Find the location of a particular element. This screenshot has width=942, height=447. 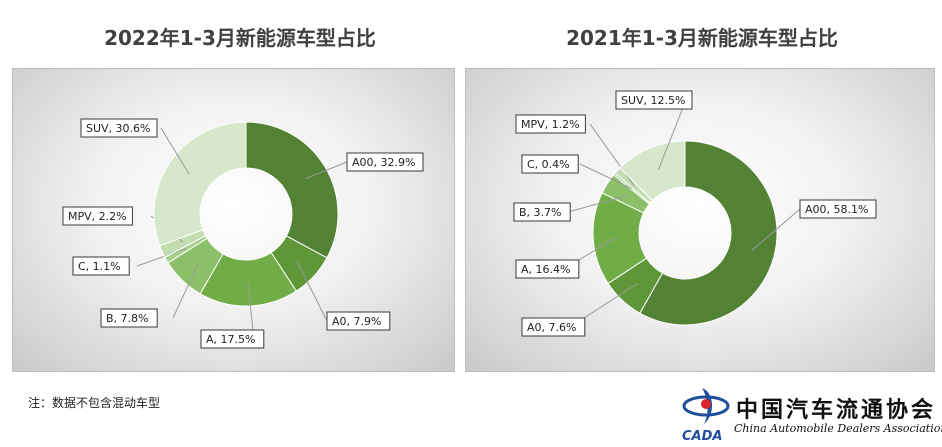

logo-abbr: CADA is located at coordinates (702, 436).